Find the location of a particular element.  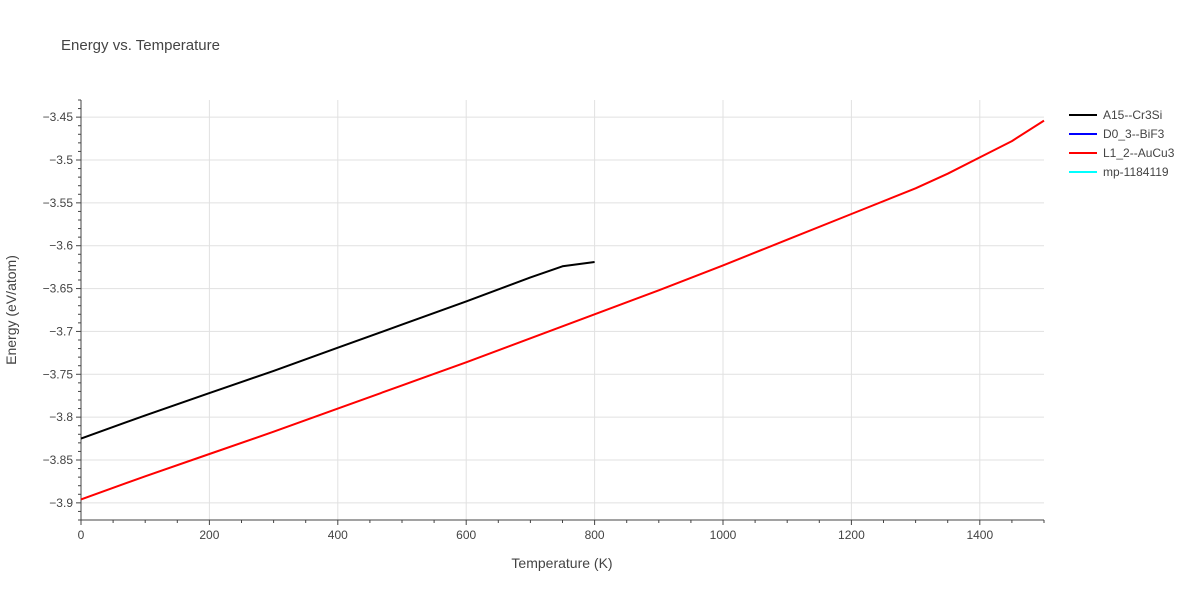

x-tick-label: 400 is located at coordinates (338, 535).